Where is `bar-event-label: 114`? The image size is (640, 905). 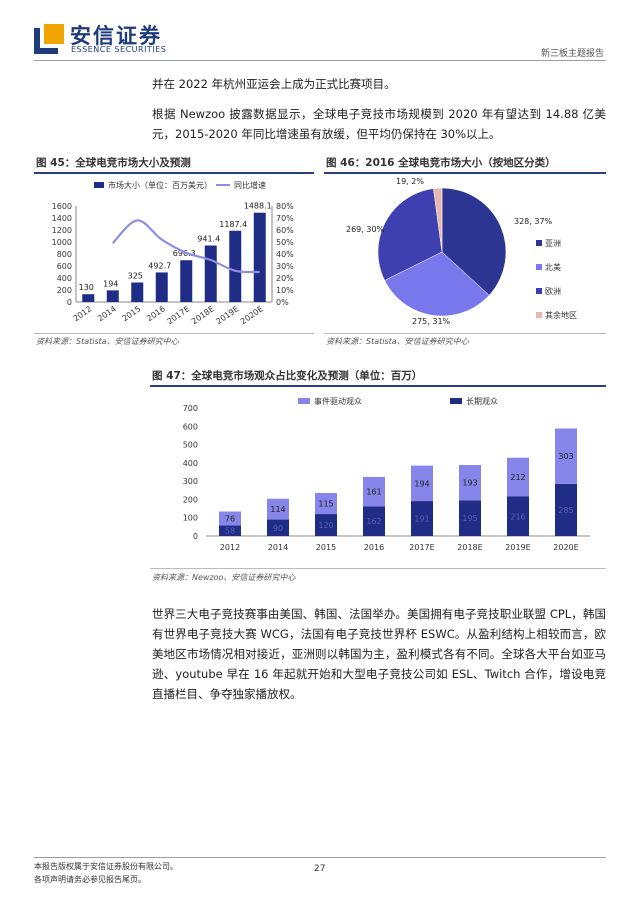 bar-event-label: 114 is located at coordinates (277, 509).